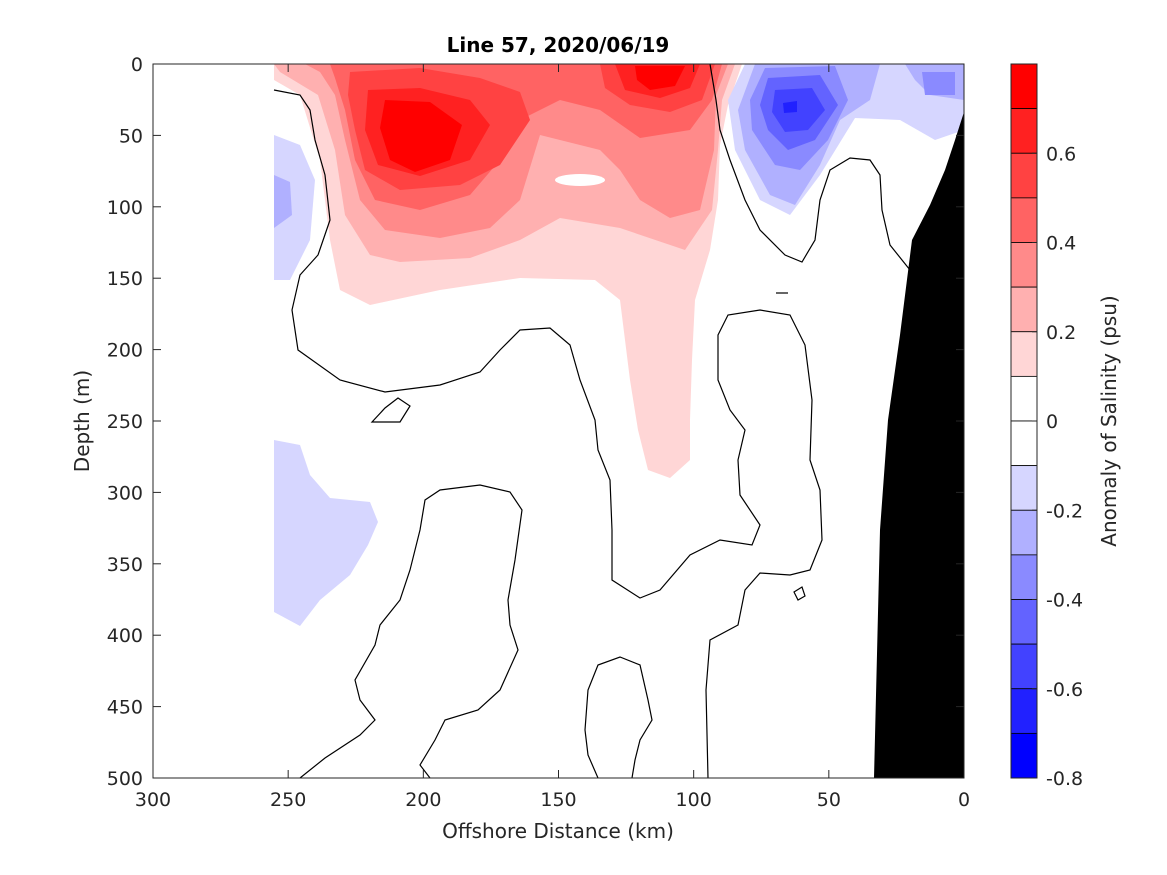 This screenshot has height=875, width=1167. What do you see at coordinates (125, 493) in the screenshot?
I see `y-tick-label: 300` at bounding box center [125, 493].